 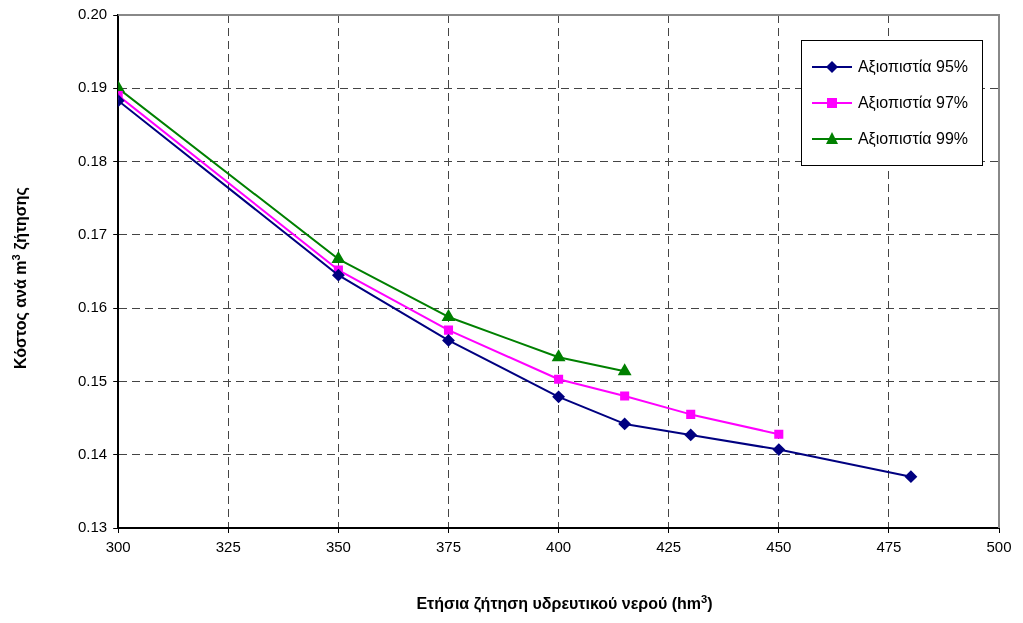 I want to click on y-tick-label: 0.15, so click(x=92, y=380).